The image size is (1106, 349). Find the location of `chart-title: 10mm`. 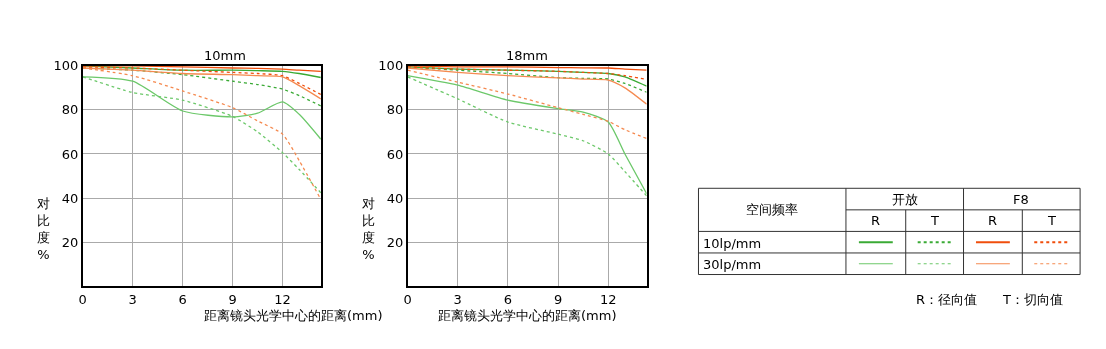

chart-title: 10mm is located at coordinates (225, 55).